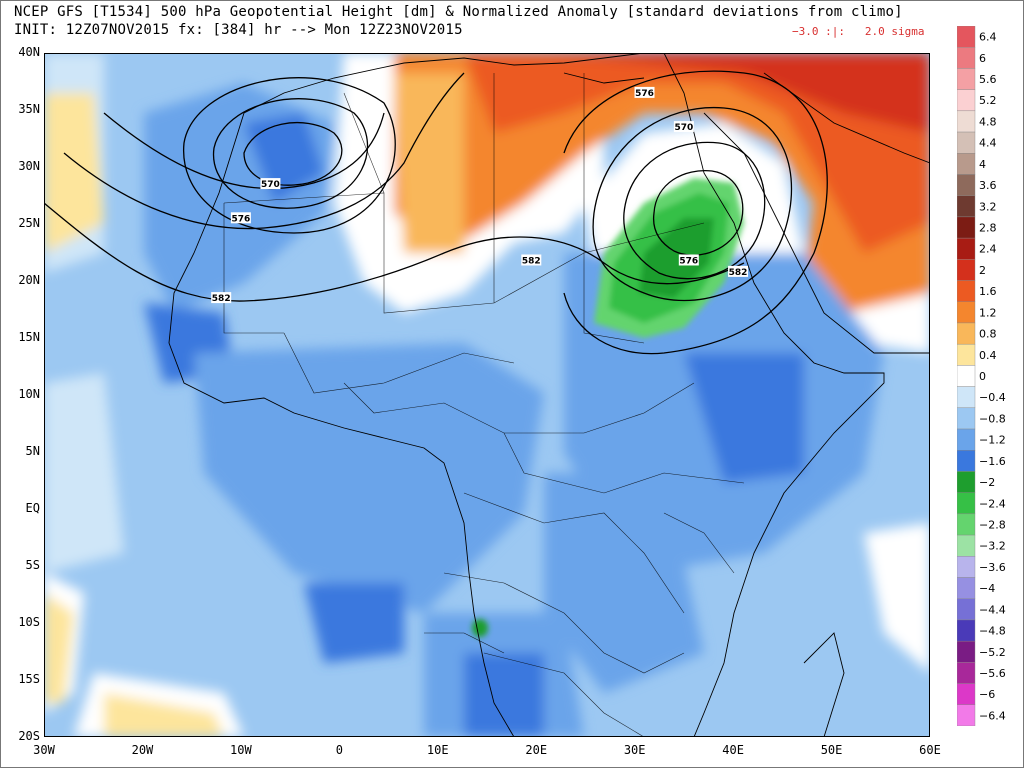 The width and height of the screenshot is (1024, 768). I want to click on colorbar-label: 5.6, so click(988, 79).